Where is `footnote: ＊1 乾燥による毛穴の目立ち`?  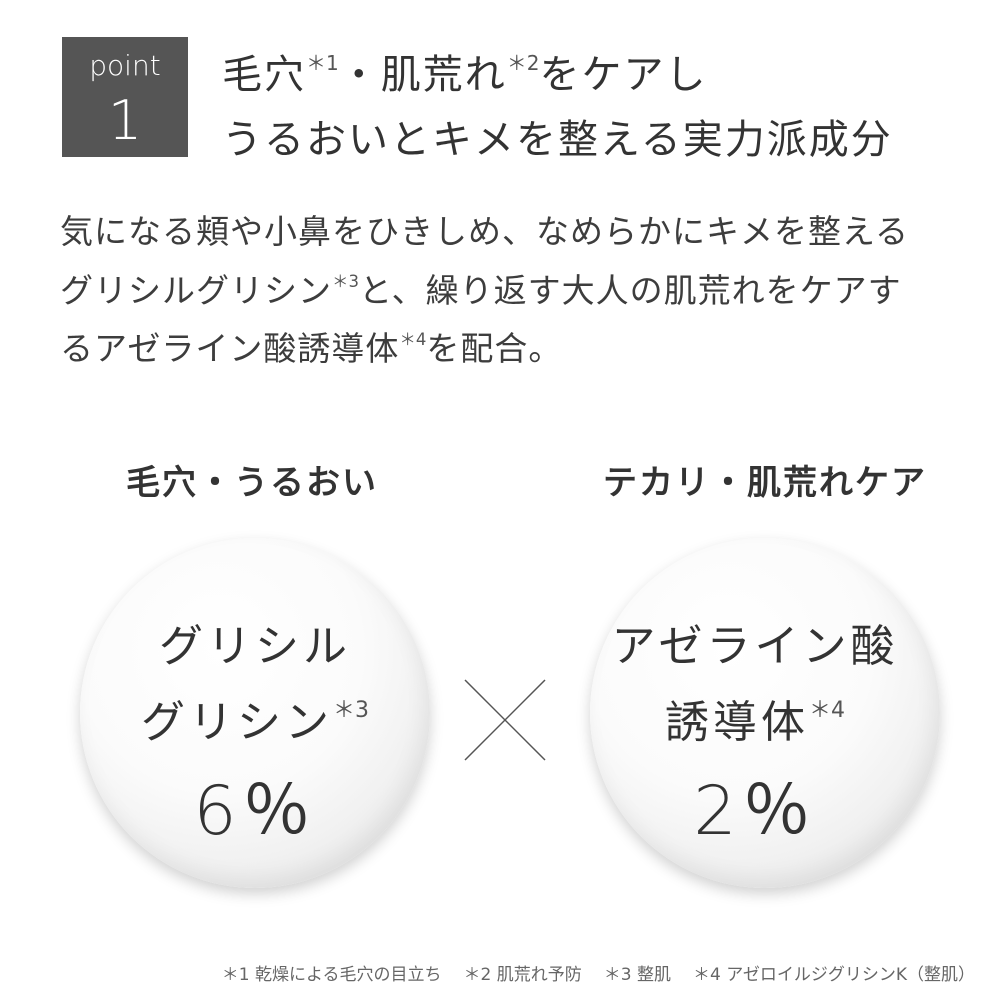
footnote: ＊1 乾燥による毛穴の目立ち is located at coordinates (331, 975).